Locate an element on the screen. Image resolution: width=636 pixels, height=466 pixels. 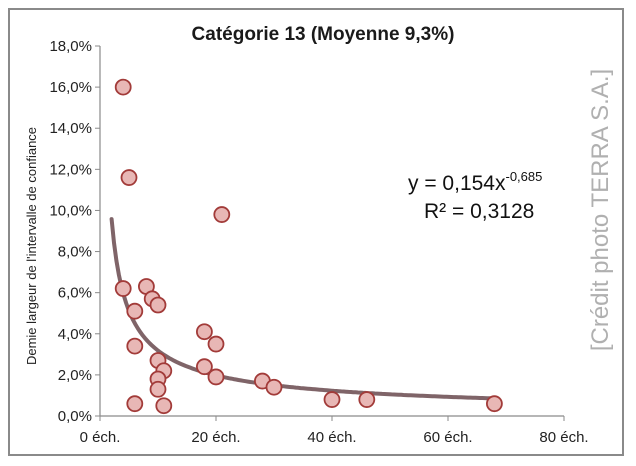
y-tick-label: 0,0% is located at coordinates (75, 416).